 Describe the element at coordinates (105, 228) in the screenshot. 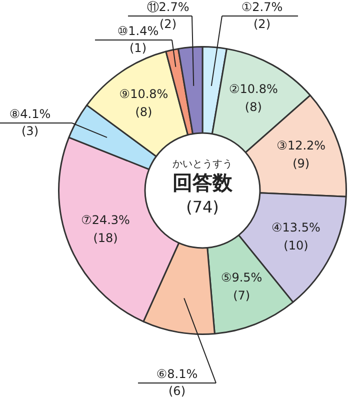

I see `slice-label: ⑦24.3% (18)` at that location.